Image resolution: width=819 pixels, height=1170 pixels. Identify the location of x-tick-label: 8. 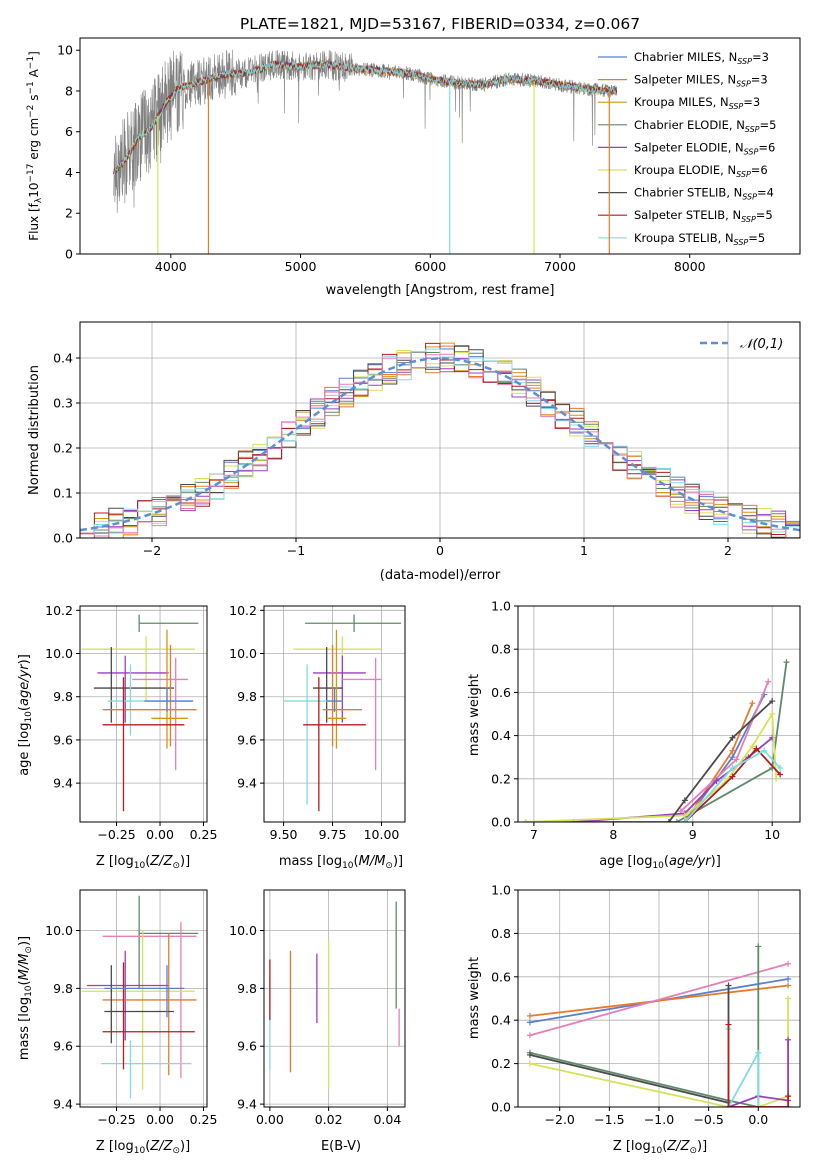
(613, 834).